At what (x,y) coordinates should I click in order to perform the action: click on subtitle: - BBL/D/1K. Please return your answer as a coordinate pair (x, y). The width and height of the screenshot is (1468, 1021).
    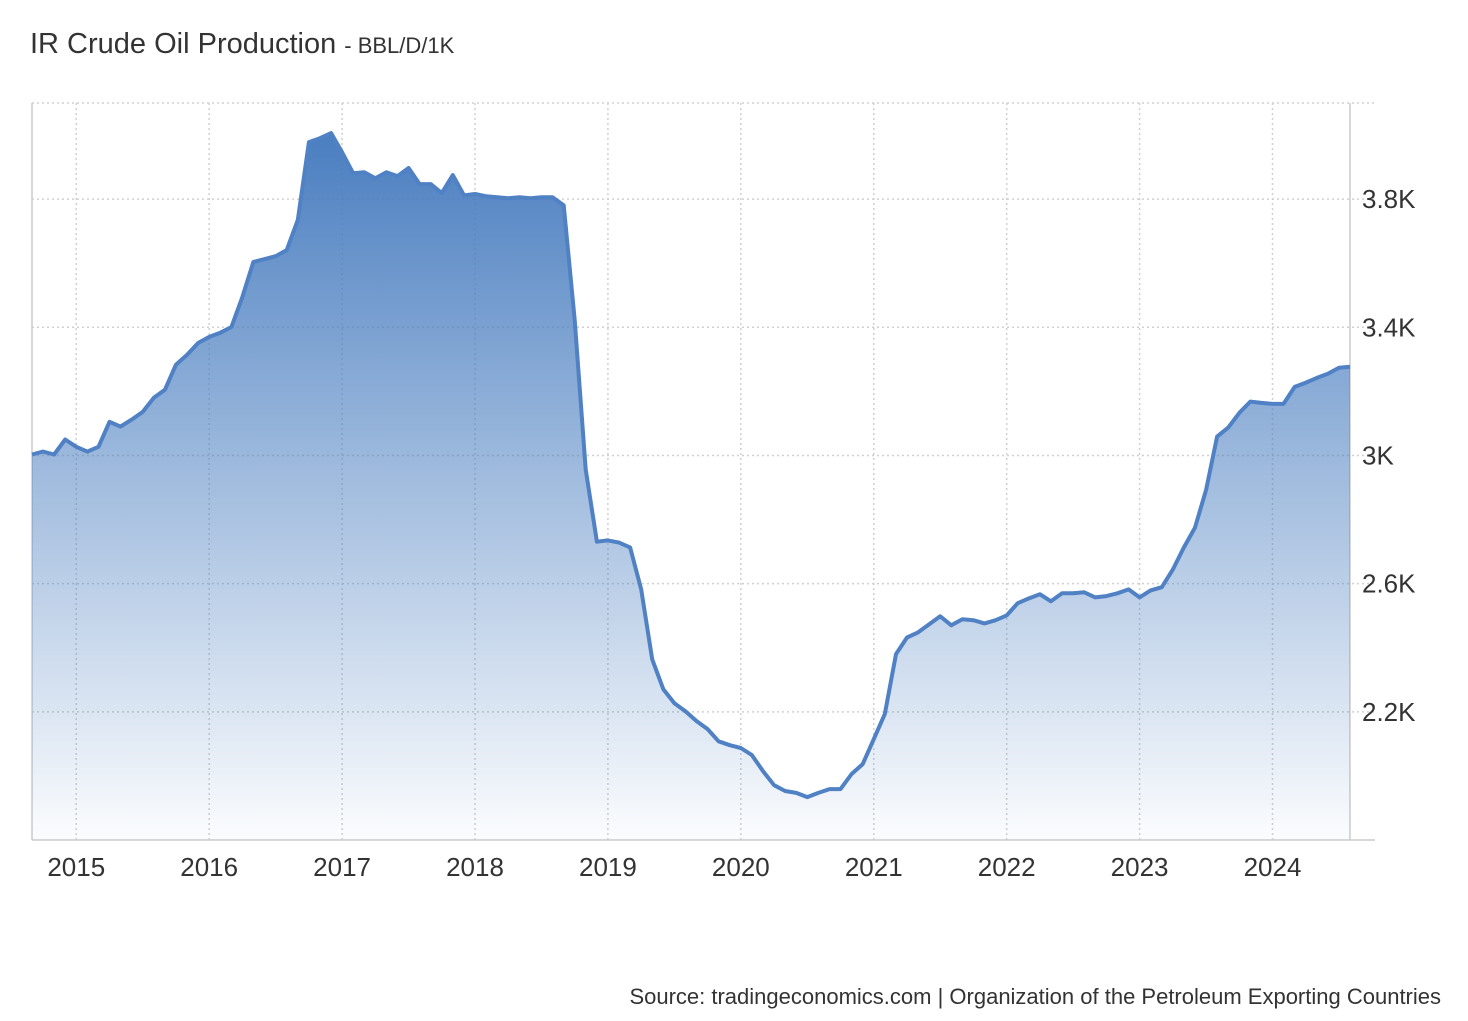
    Looking at the image, I should click on (399, 45).